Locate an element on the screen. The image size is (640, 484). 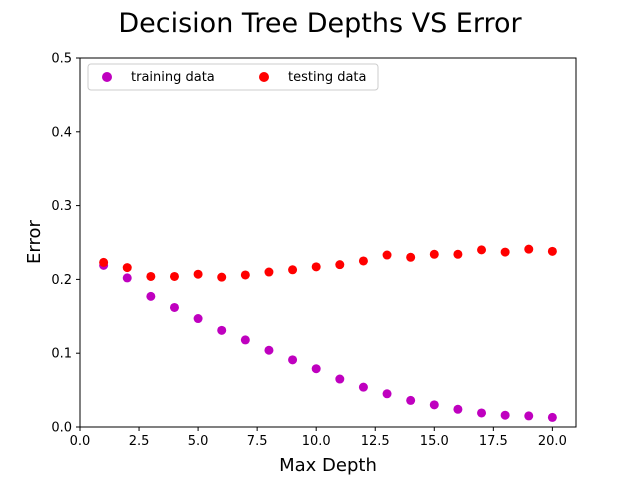
y-tick-label: 0.5 is located at coordinates (61, 59).